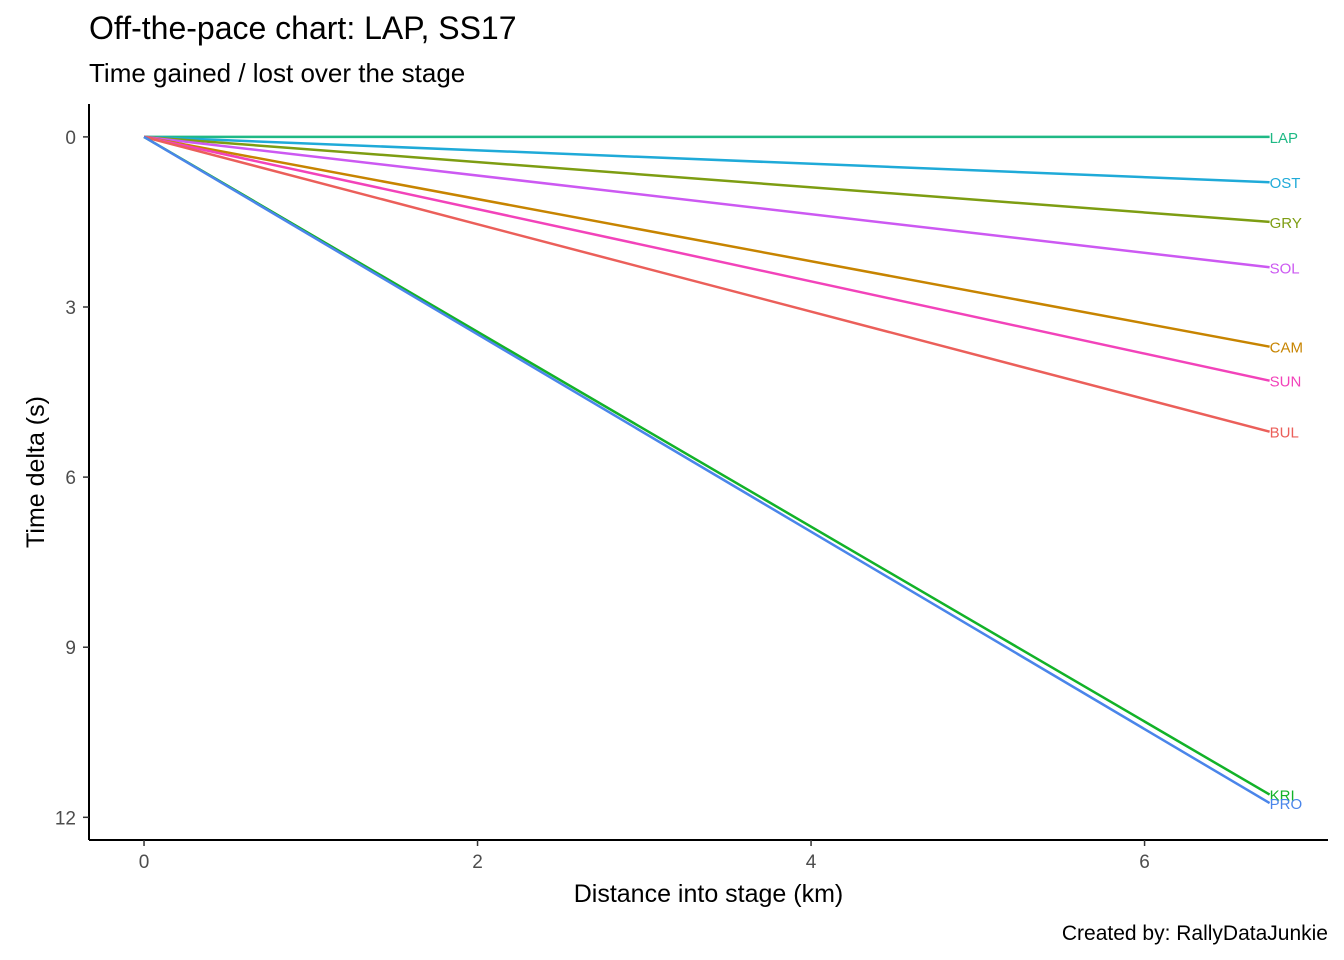 The image size is (1344, 960). I want to click on series-label-kri: KRI, so click(1282, 796).